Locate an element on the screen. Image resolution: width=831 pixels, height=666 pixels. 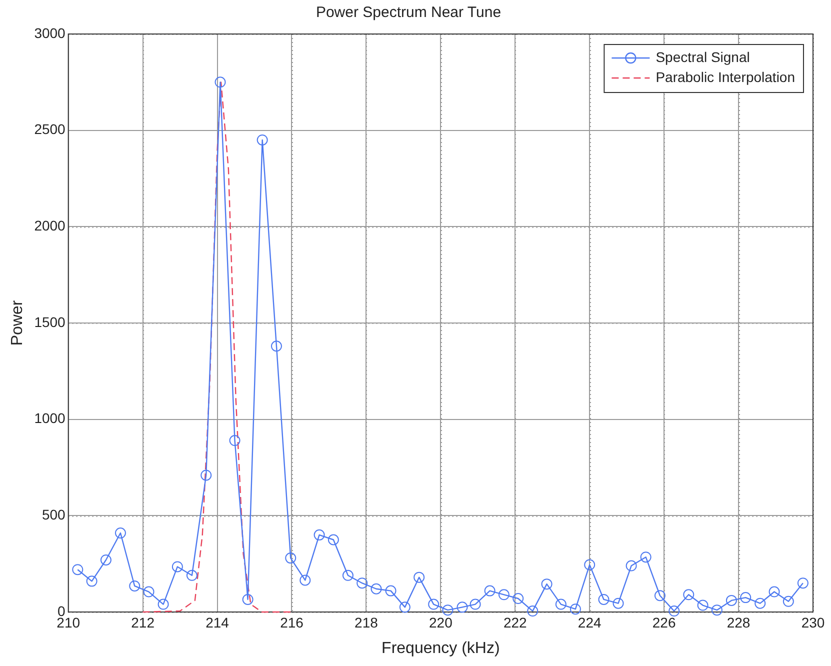
legend-label: Parabolic Interpolation is located at coordinates (726, 76).